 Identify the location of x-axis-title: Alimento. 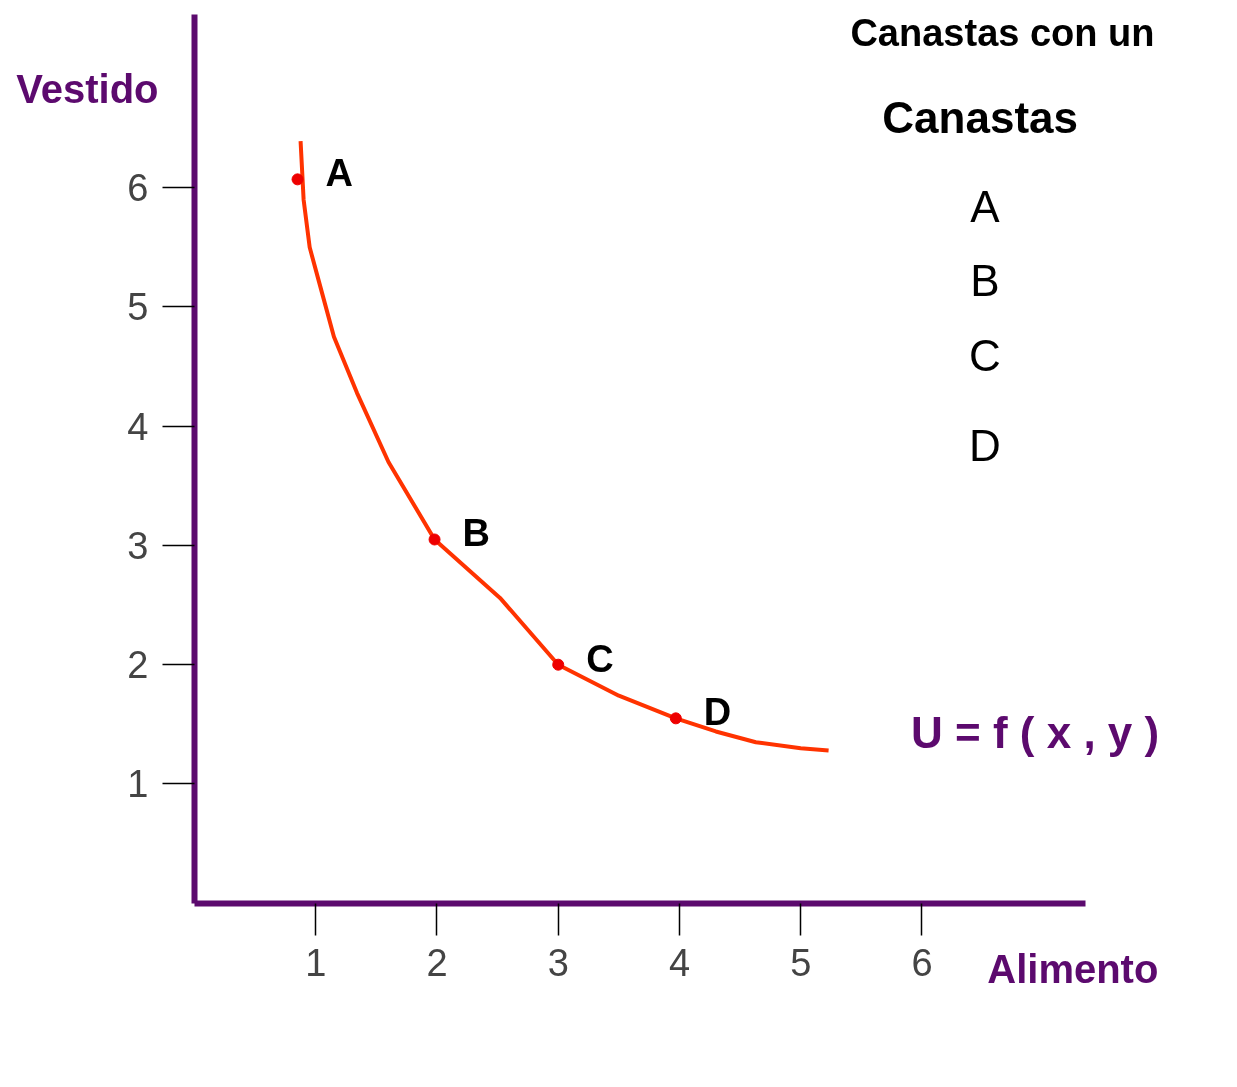
(1073, 968).